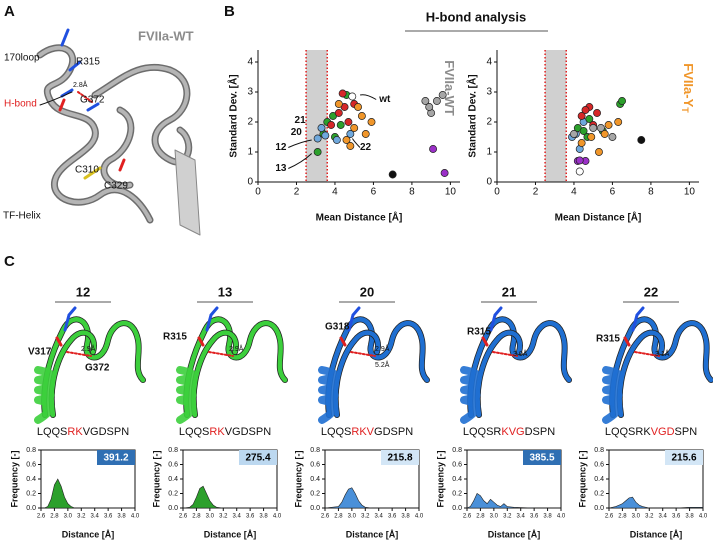  Describe the element at coordinates (217, 432) in the screenshot. I see `sequence-part: RK` at that location.